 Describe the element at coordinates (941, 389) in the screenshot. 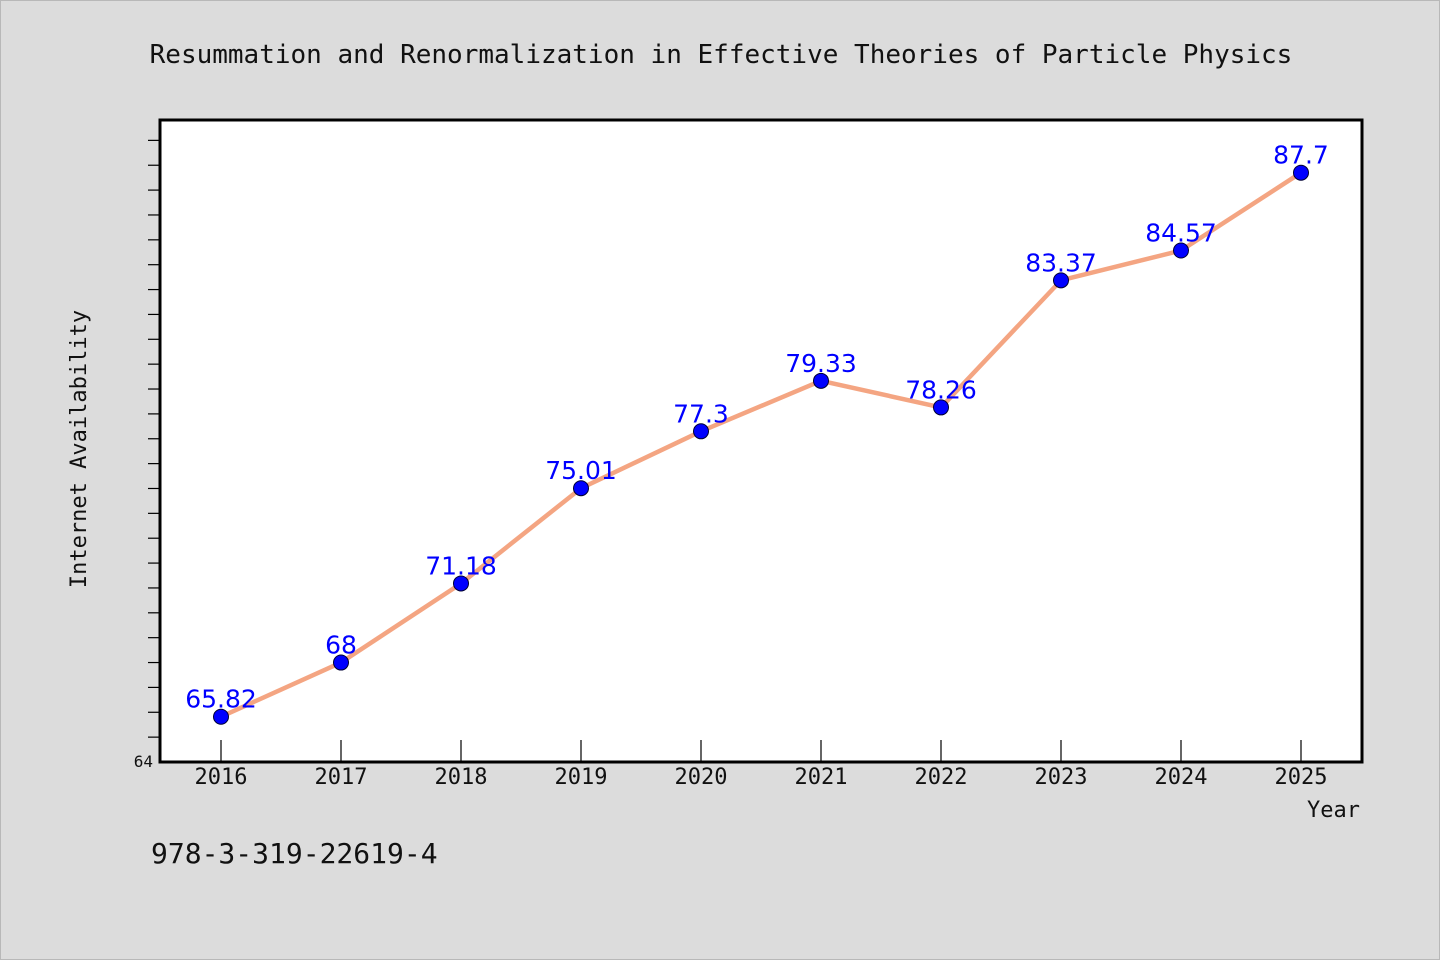

I see `data-label: 78.26` at that location.